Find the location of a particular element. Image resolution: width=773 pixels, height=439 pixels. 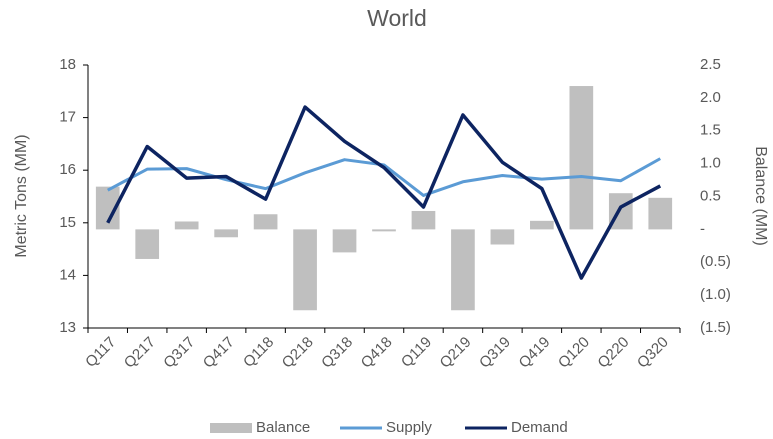

y2-tick-label: (0.5) is located at coordinates (715, 261).